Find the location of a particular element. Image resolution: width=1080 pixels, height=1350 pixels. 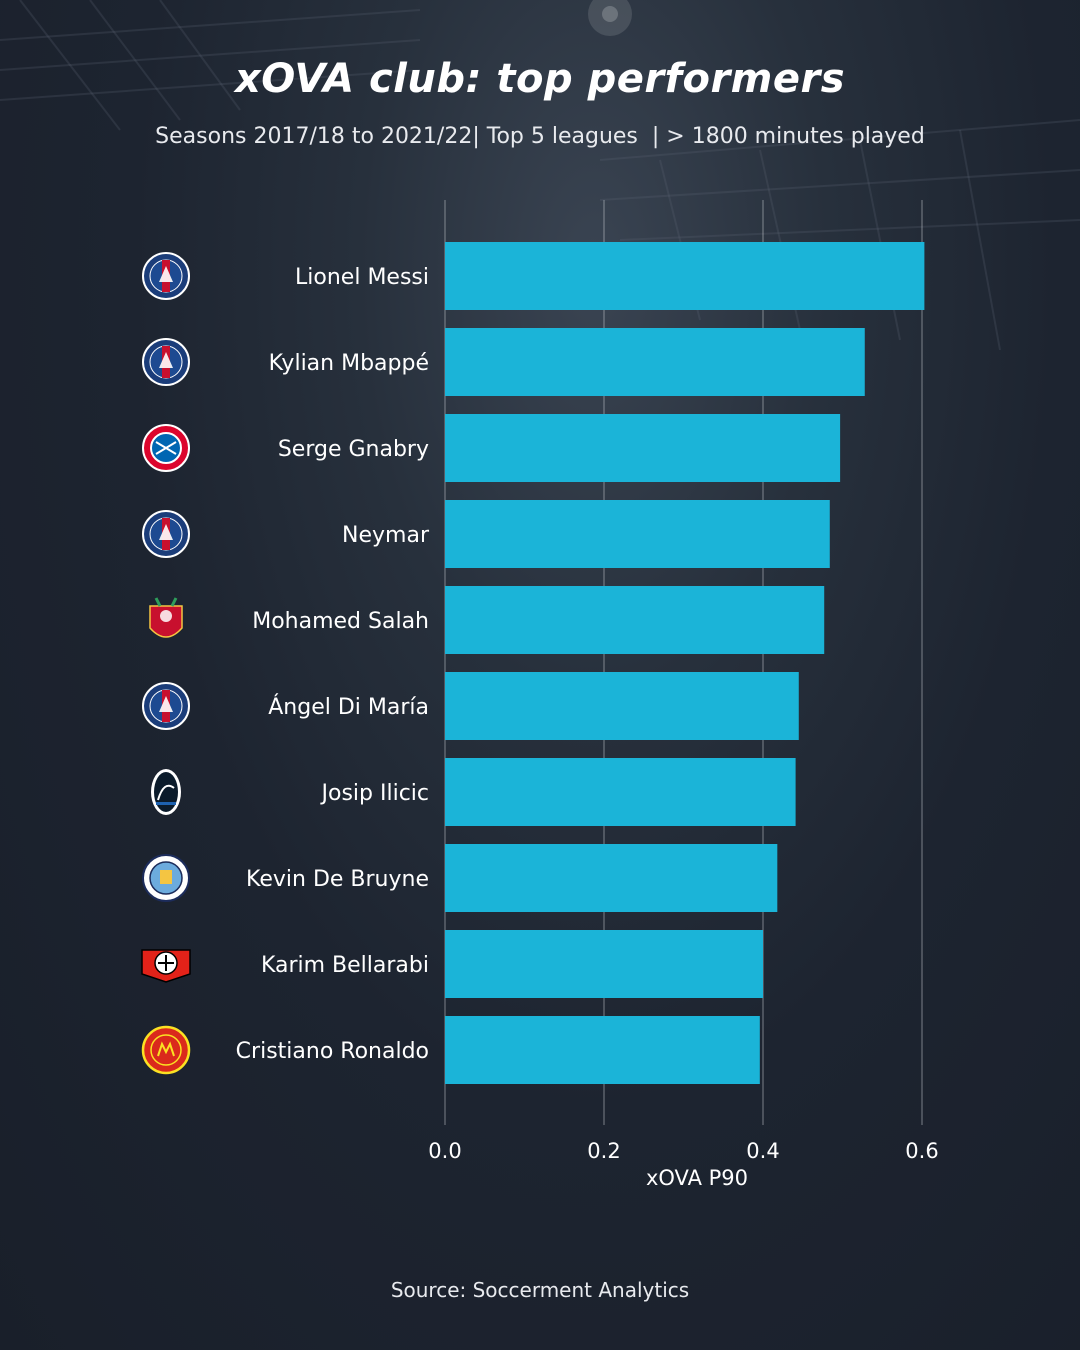

category-label: Kevin De Bruyne is located at coordinates (337, 879).